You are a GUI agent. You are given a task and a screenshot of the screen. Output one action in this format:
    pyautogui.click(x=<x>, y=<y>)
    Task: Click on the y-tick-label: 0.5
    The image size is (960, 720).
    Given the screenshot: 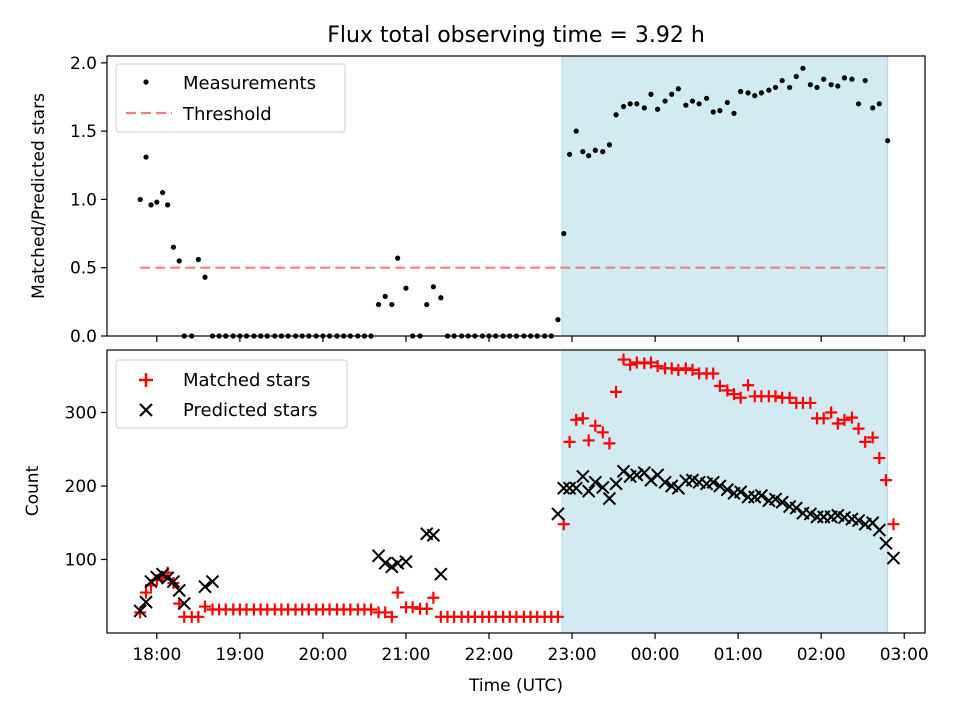 What is the action you would take?
    pyautogui.click(x=83, y=269)
    